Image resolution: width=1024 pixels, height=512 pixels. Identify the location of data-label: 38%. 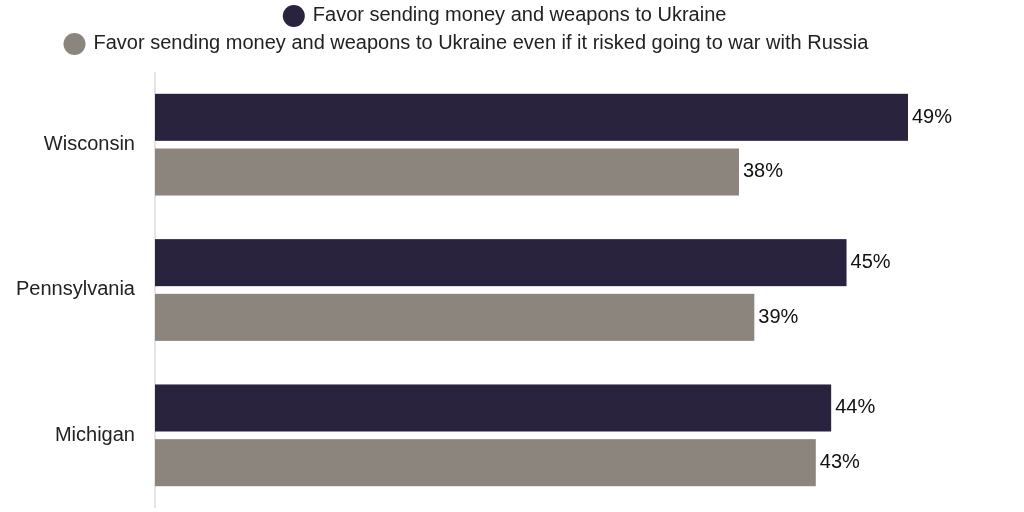
(763, 170).